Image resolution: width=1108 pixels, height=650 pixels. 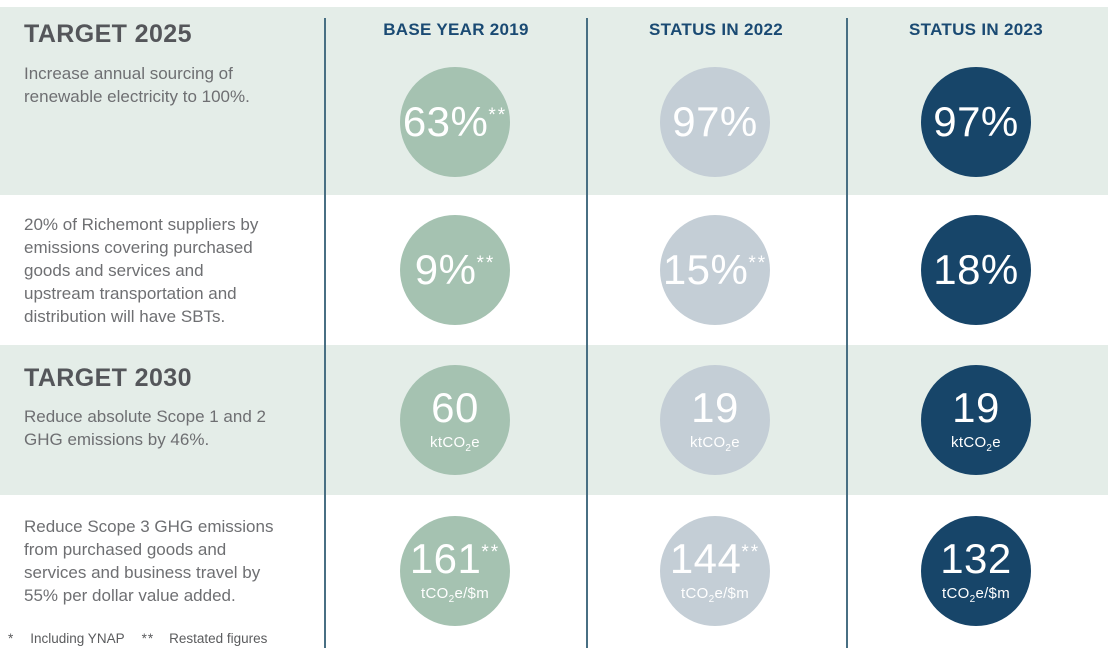 I want to click on metric-circle-scope12-2022: 19 ktCO2e, so click(x=715, y=420).